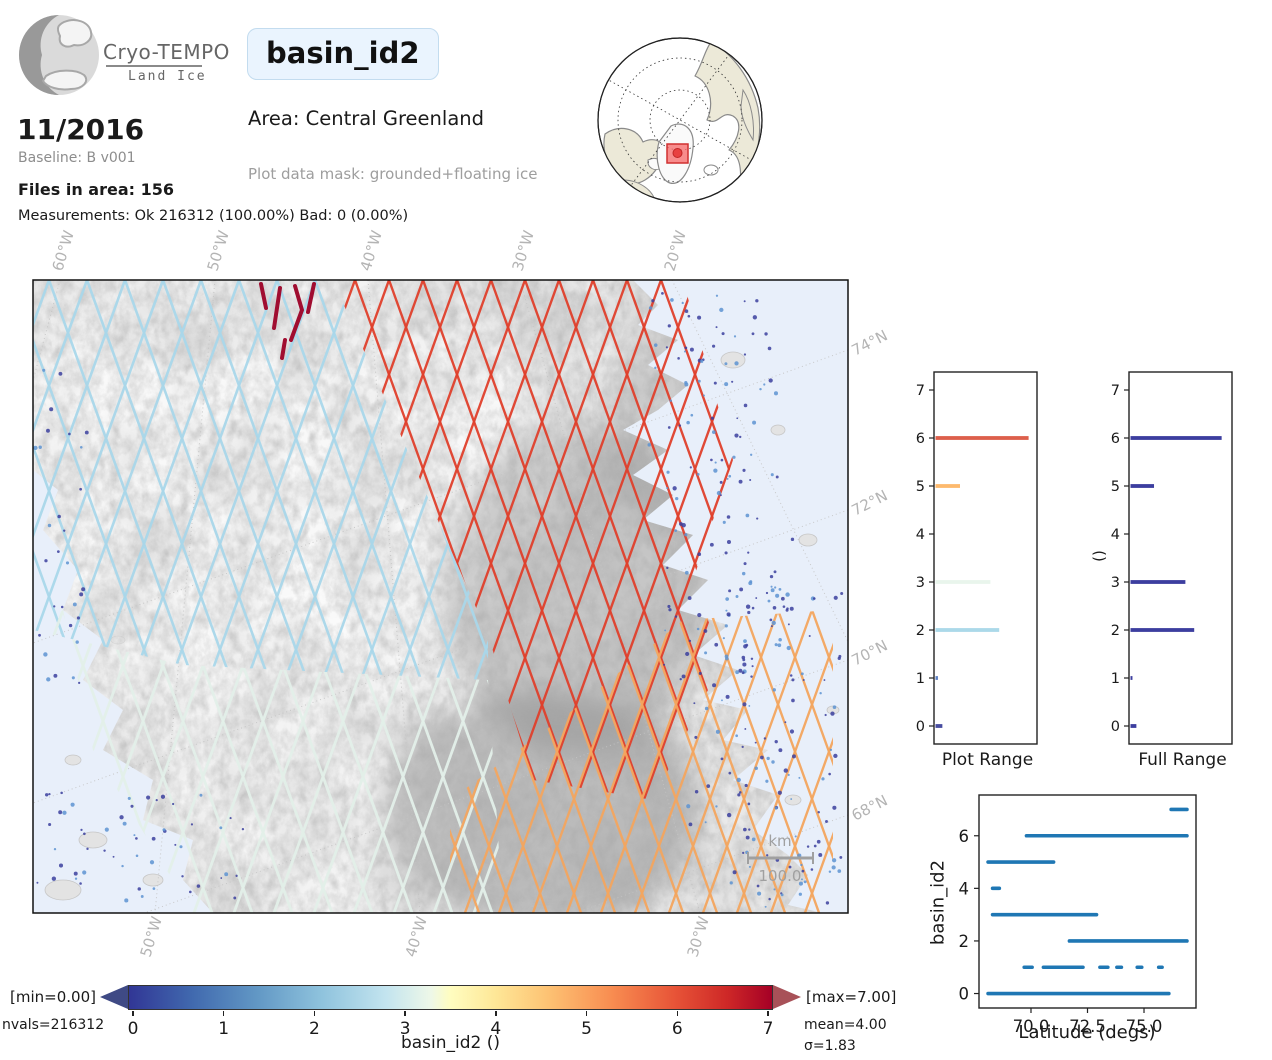  What do you see at coordinates (845, 1025) in the screenshot?
I see `colorbar-mean: mean=4.00` at bounding box center [845, 1025].